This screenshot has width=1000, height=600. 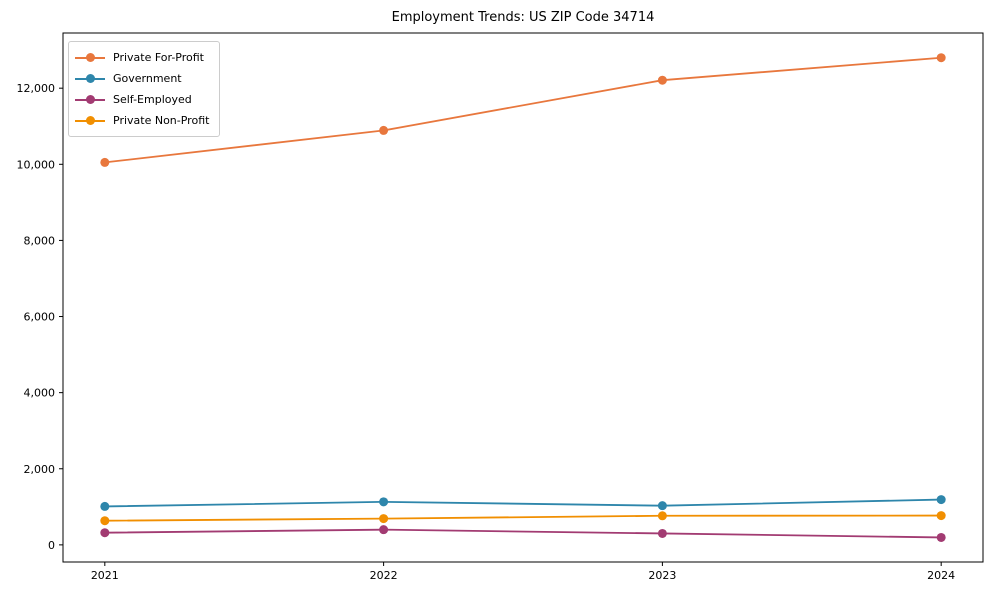 I want to click on legend-item-label: Private For-Profit, so click(x=158, y=57).